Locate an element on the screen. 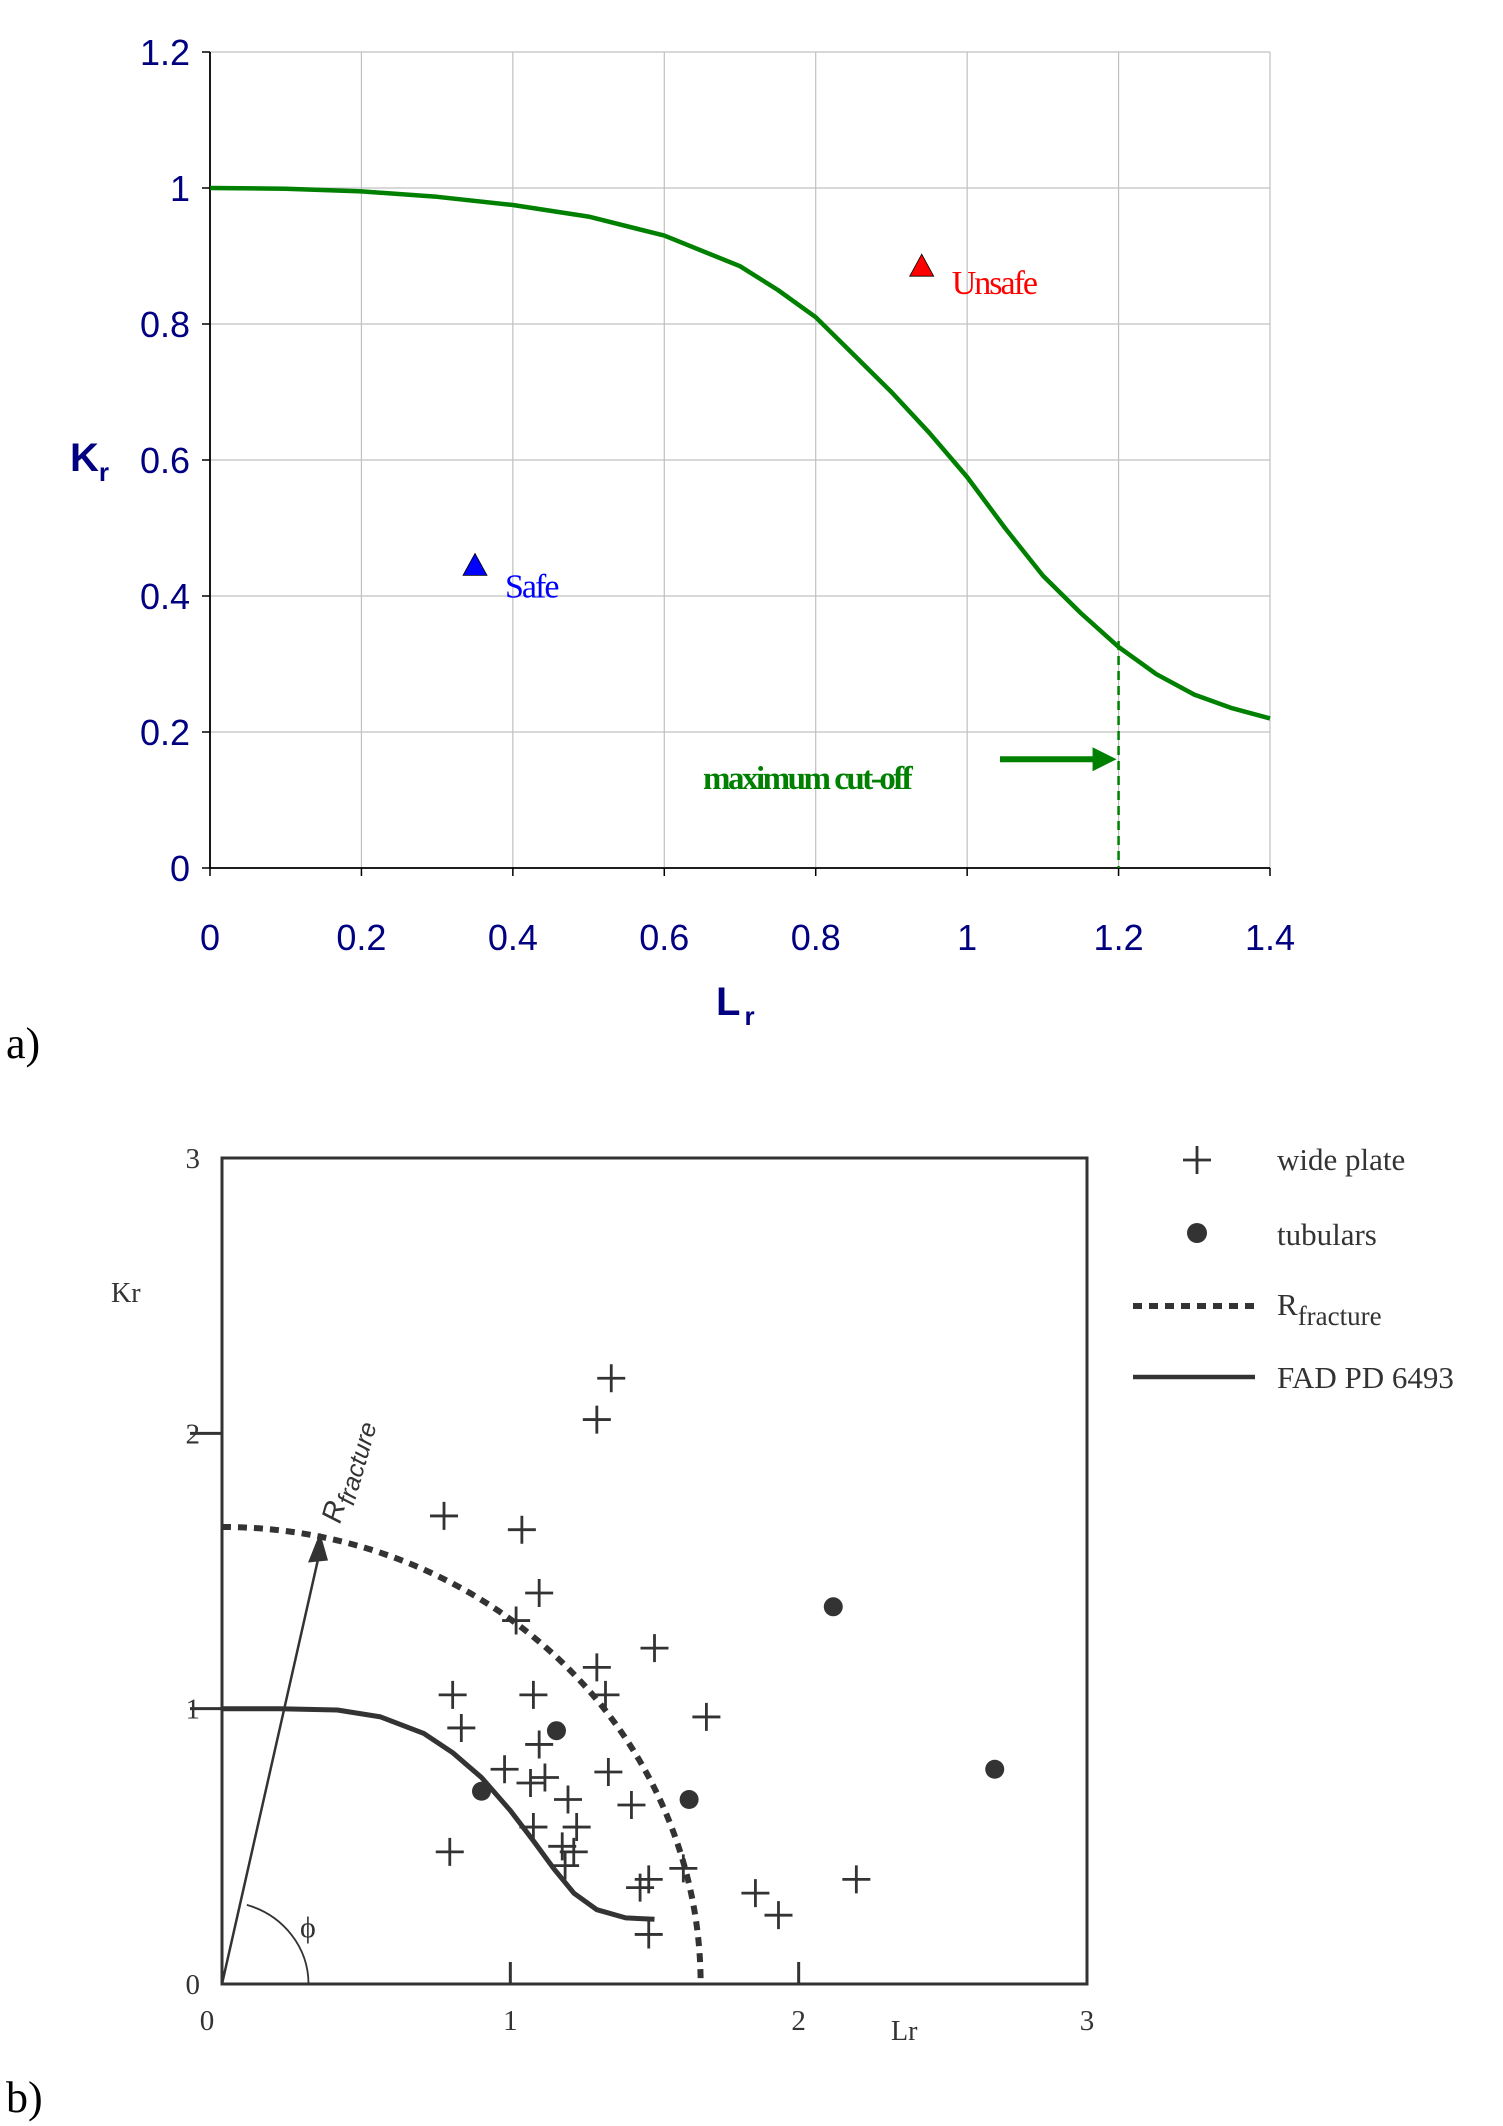 This screenshot has width=1503, height=2126. chart-a-y-tick-label: 0.2 is located at coordinates (165, 732).